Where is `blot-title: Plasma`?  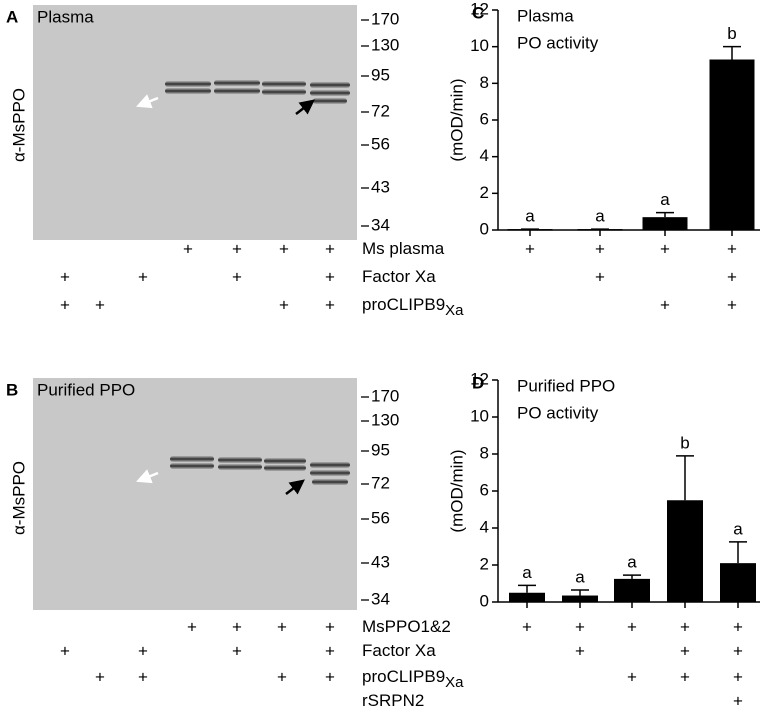
blot-title: Plasma is located at coordinates (65, 16).